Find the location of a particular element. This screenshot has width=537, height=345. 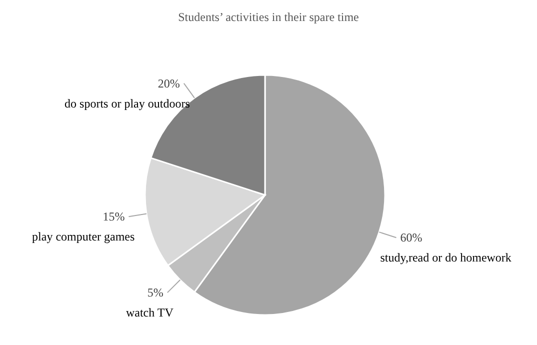

data-label: 5% is located at coordinates (155, 293).